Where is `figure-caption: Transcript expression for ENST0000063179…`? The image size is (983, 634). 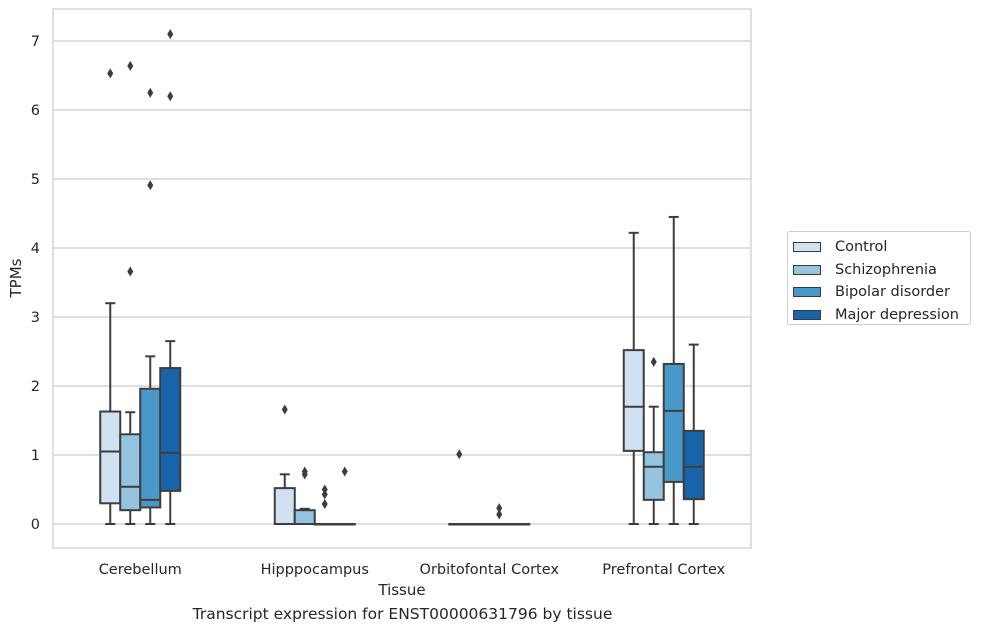 figure-caption: Transcript expression for ENST0000063179… is located at coordinates (402, 614).